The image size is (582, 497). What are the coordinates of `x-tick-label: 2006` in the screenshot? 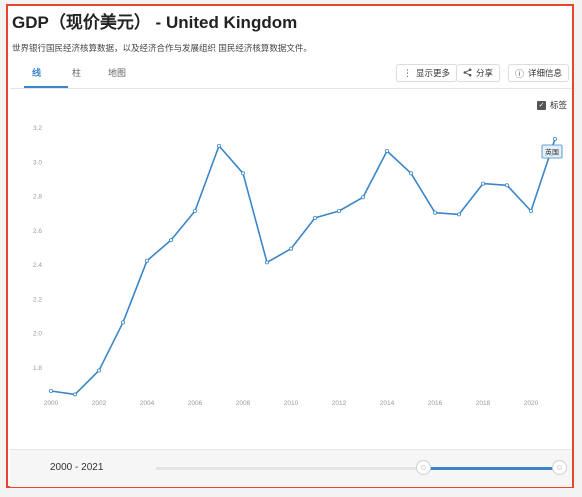 It's located at (195, 403).